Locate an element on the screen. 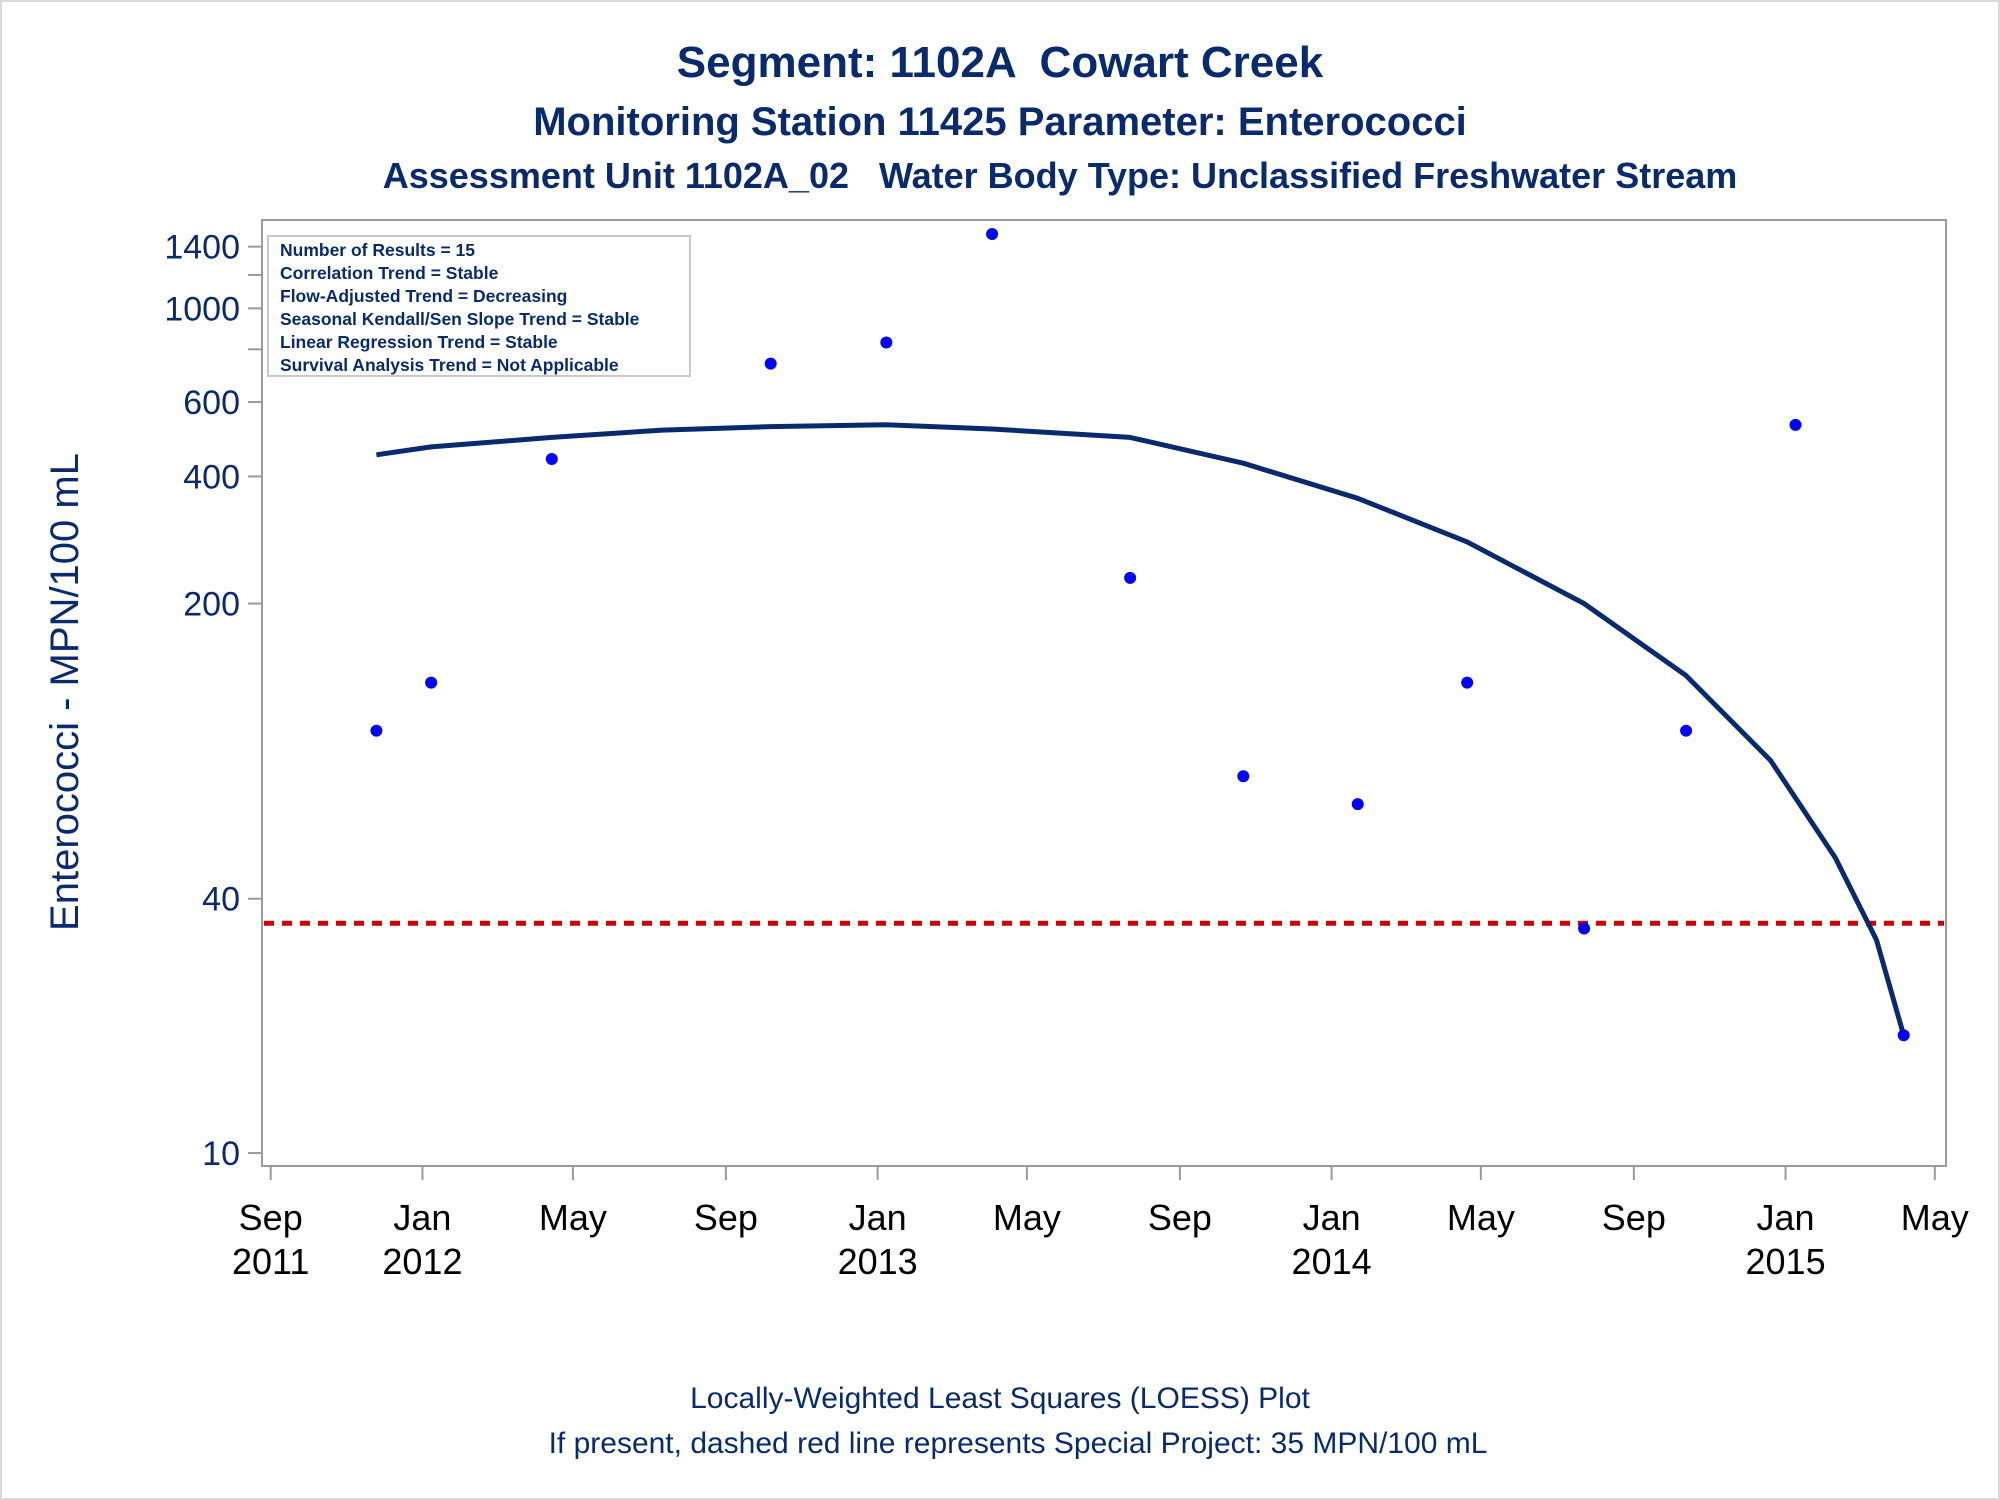  y-tick-label: 200 is located at coordinates (211, 605).